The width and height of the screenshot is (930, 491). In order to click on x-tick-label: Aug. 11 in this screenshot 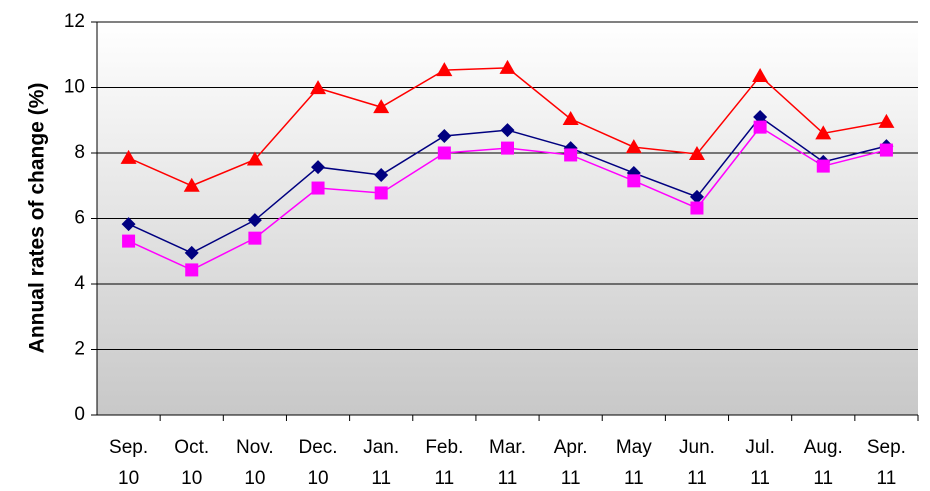, I will do `click(823, 463)`.